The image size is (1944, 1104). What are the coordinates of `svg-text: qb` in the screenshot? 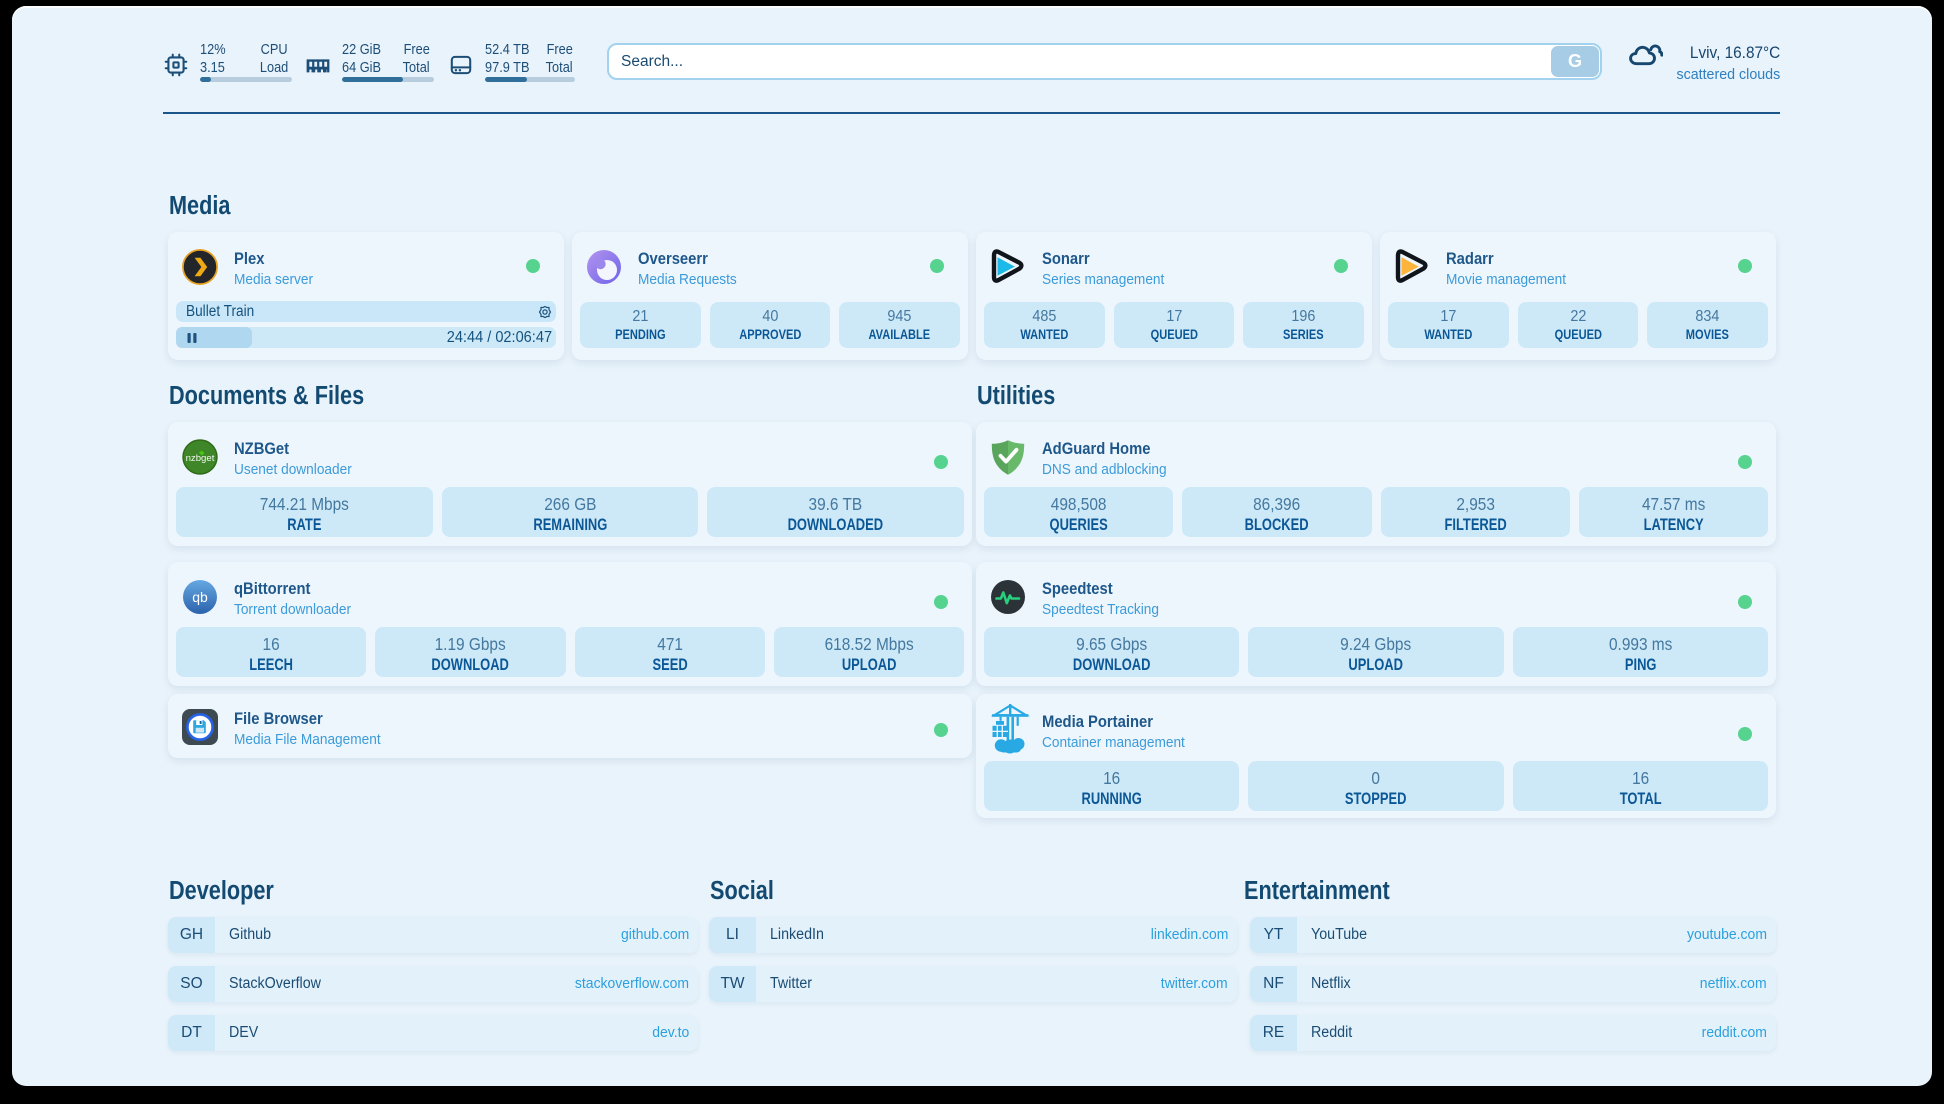 It's located at (200, 597).